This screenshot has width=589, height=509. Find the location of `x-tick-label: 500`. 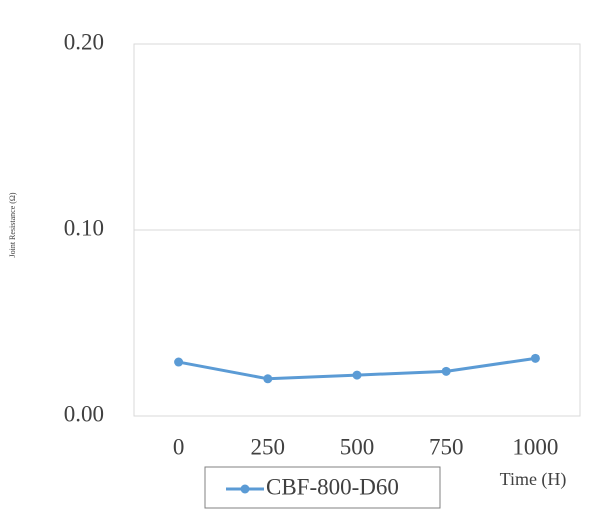

x-tick-label: 500 is located at coordinates (357, 446).